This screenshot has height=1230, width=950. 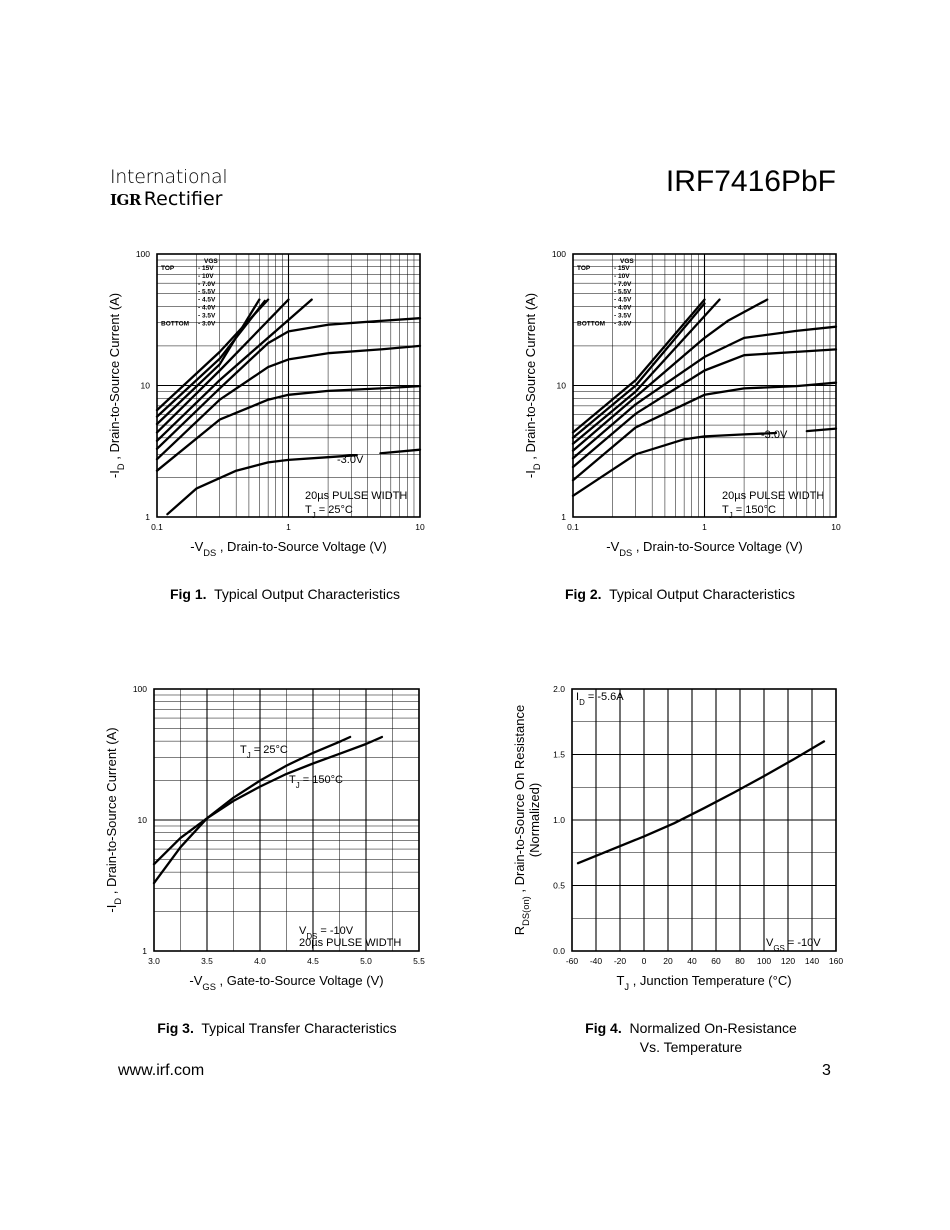 What do you see at coordinates (691, 1047) in the screenshot?
I see `fig4-caption-text2: Vs. Temperature` at bounding box center [691, 1047].